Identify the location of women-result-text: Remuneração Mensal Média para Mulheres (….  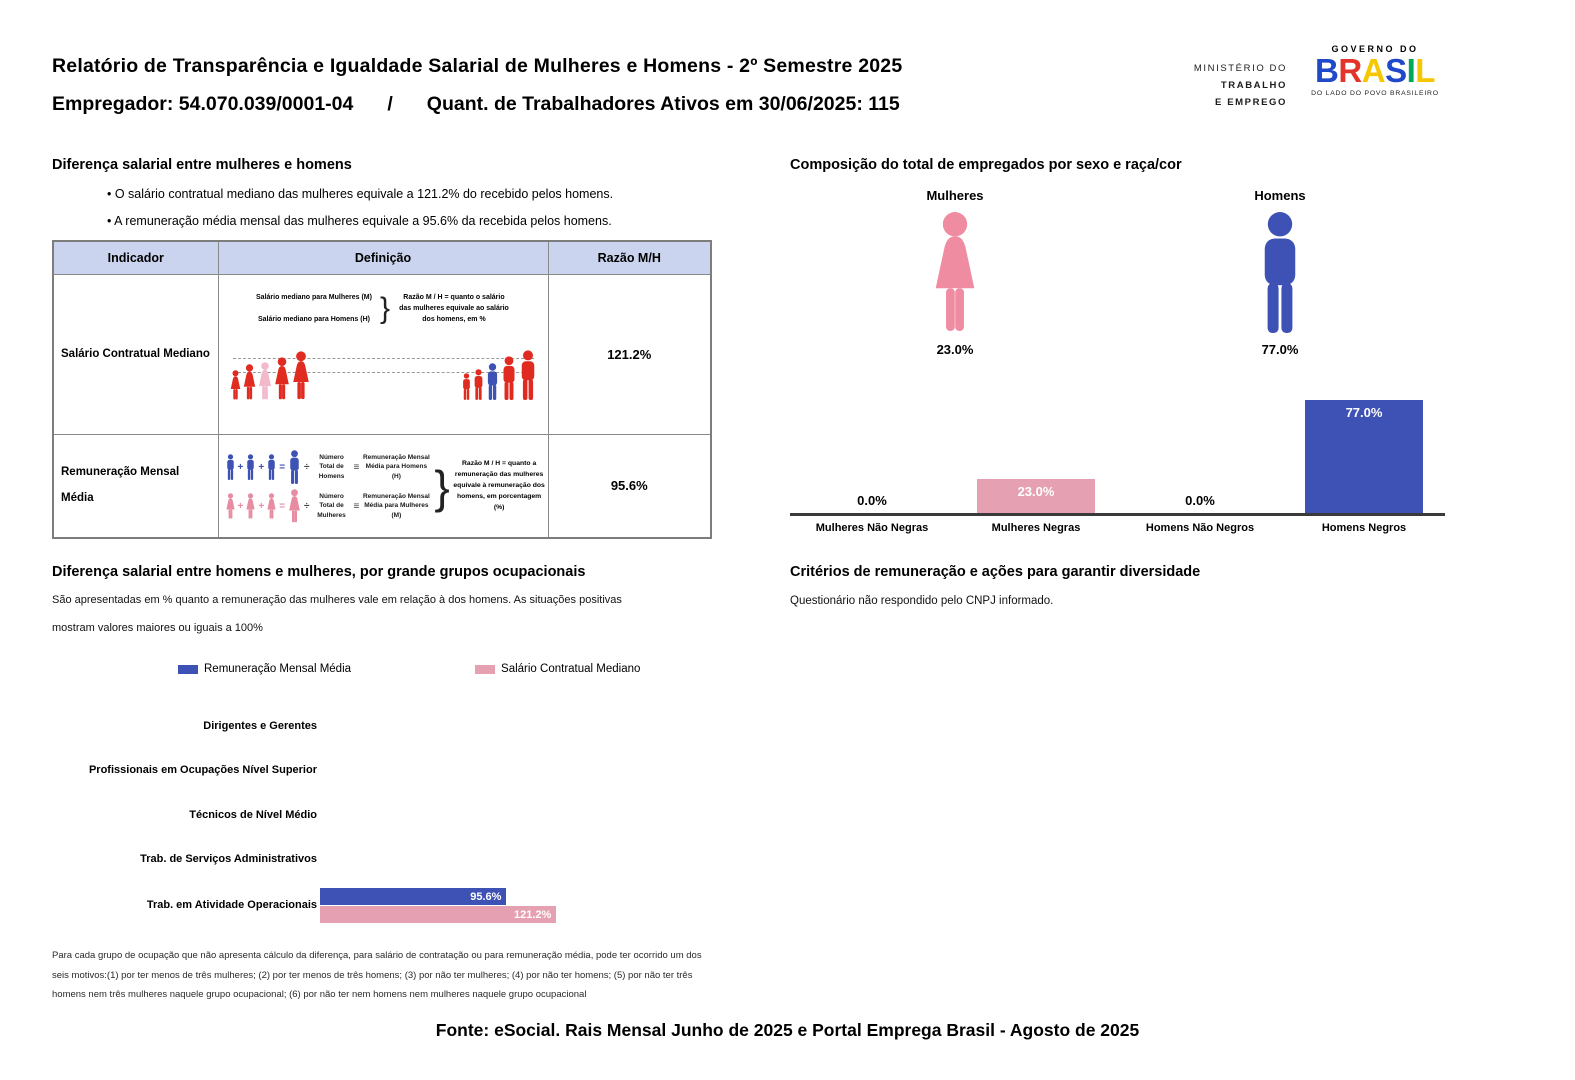
(396, 505).